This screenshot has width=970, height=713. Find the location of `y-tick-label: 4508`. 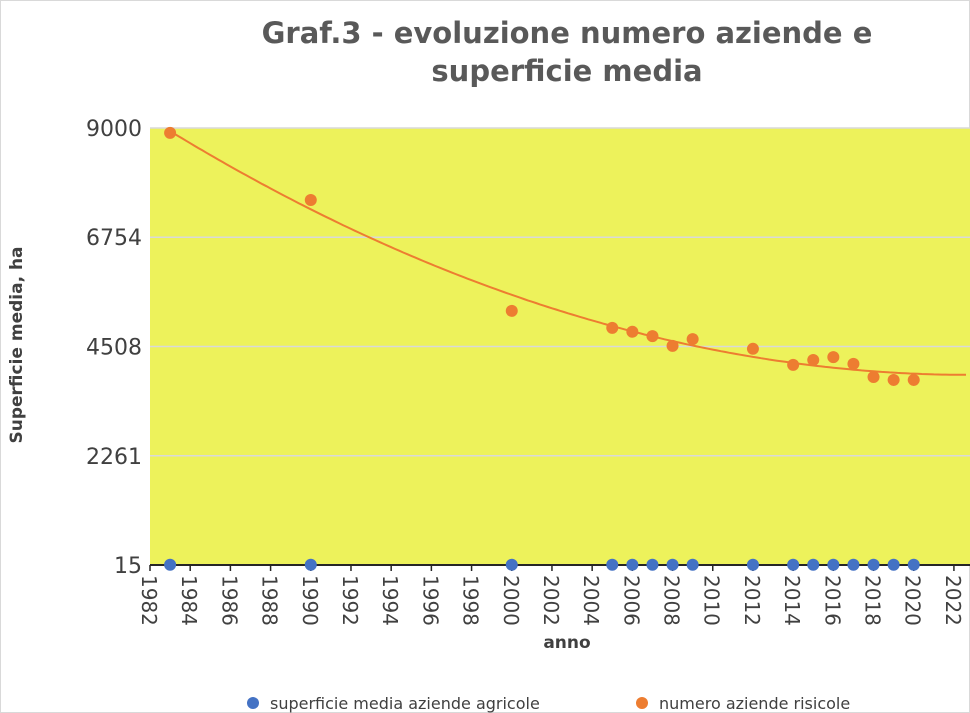

y-tick-label: 4508 is located at coordinates (114, 347).